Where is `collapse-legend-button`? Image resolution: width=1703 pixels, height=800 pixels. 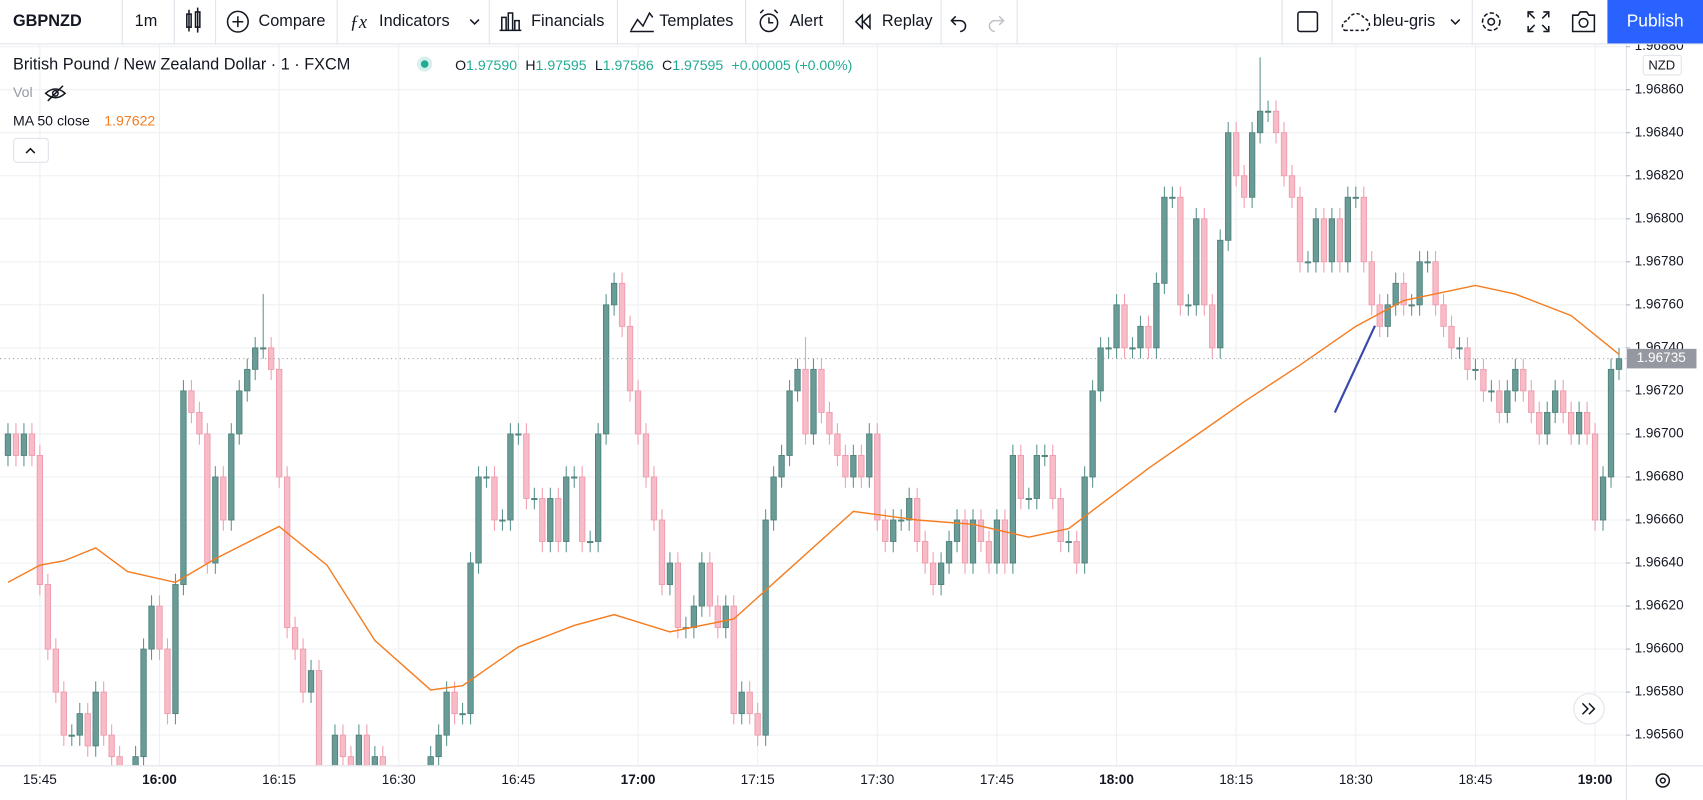 collapse-legend-button is located at coordinates (31, 150).